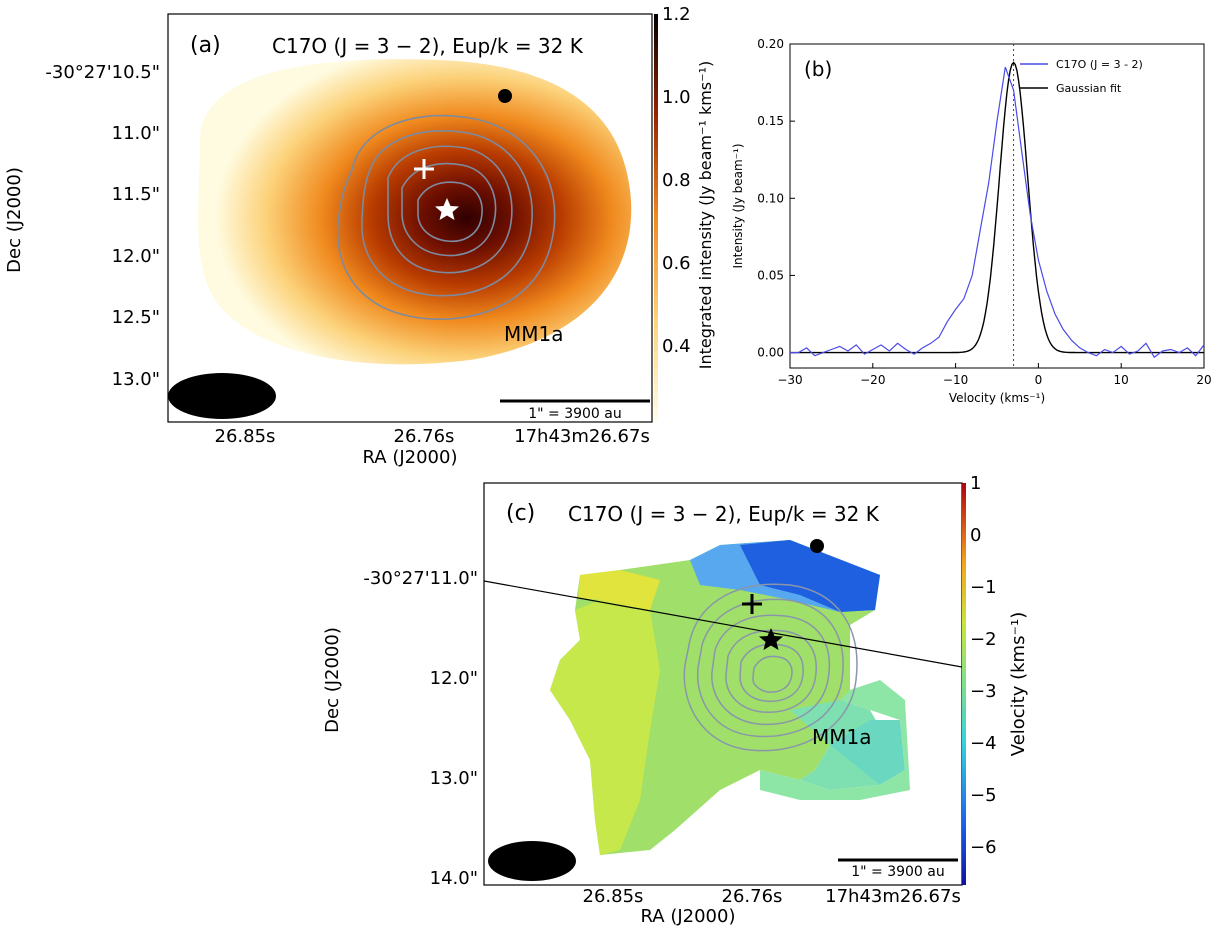 This screenshot has height=929, width=1221. I want to click on panel-b-ylabel: Intensity (Jy beam⁻¹), so click(738, 205).